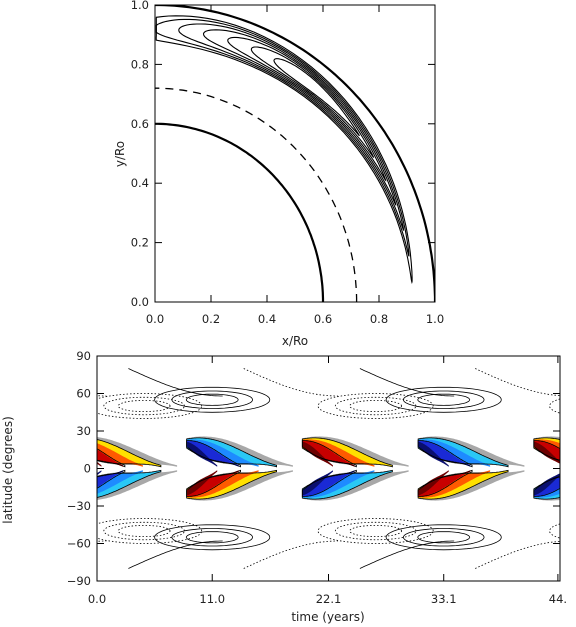 The width and height of the screenshot is (576, 627). I want to click on south-loop--1-0-0, so click(19, 537).